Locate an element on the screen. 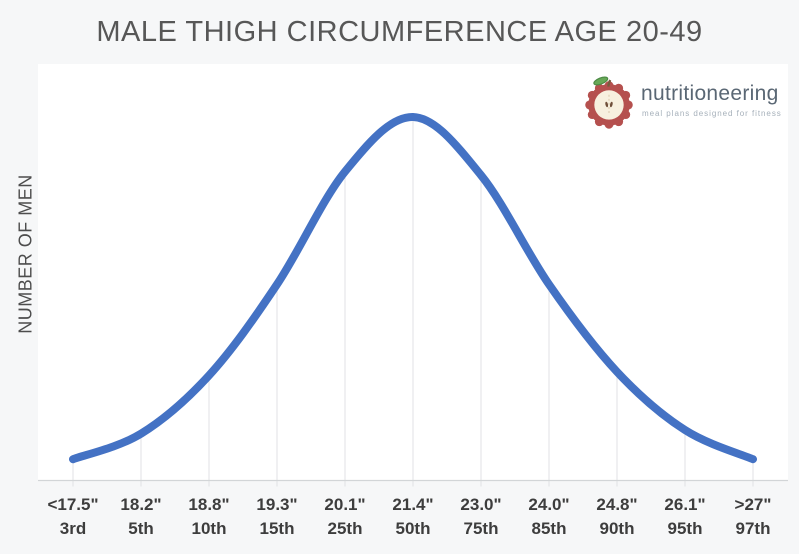 The image size is (799, 554). x-tick-size: 24.8" is located at coordinates (617, 504).